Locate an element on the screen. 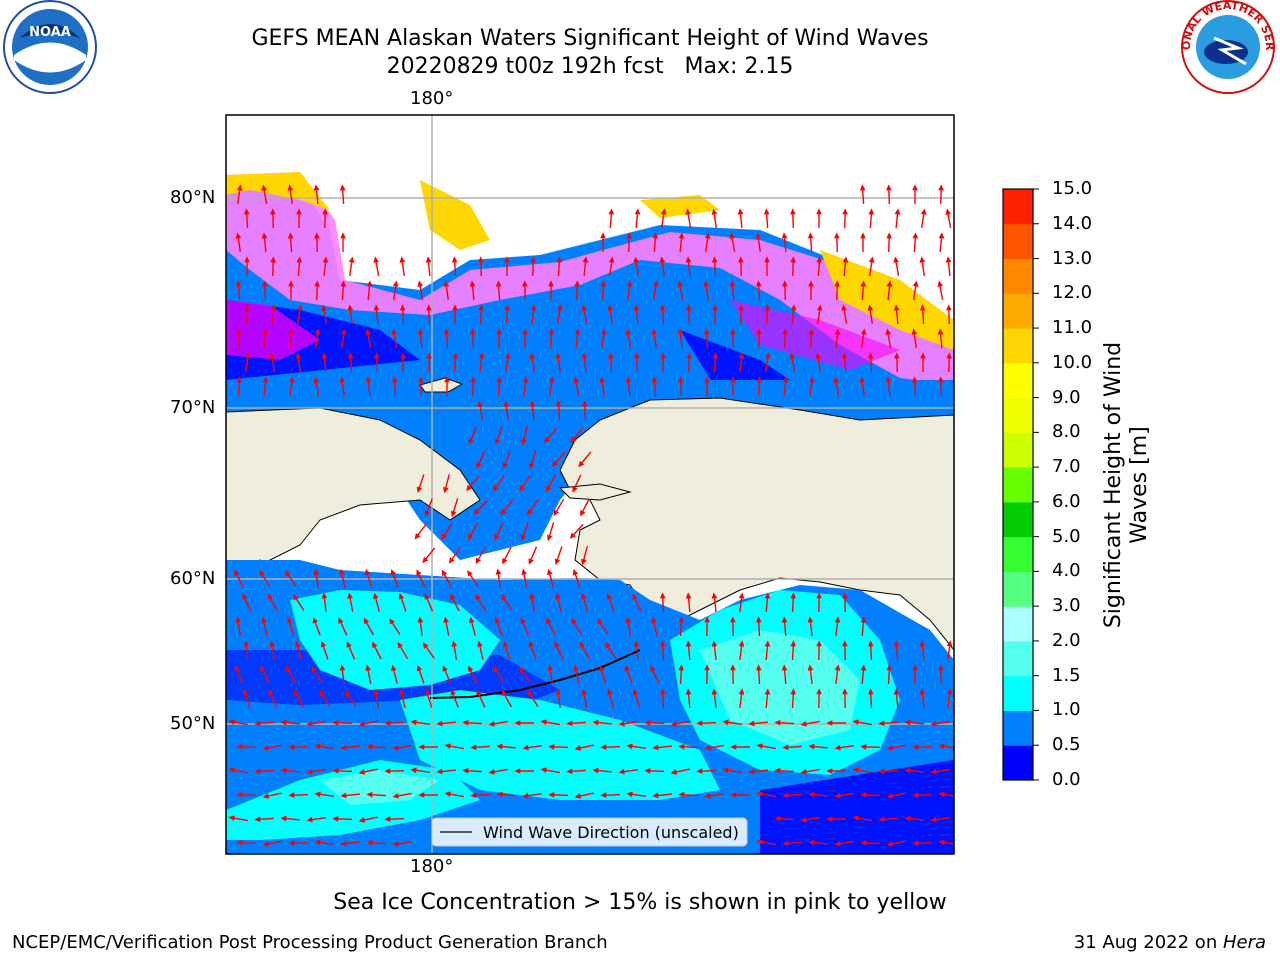 This screenshot has width=1280, height=960. noaa-logo: NOAA is located at coordinates (50, 47).